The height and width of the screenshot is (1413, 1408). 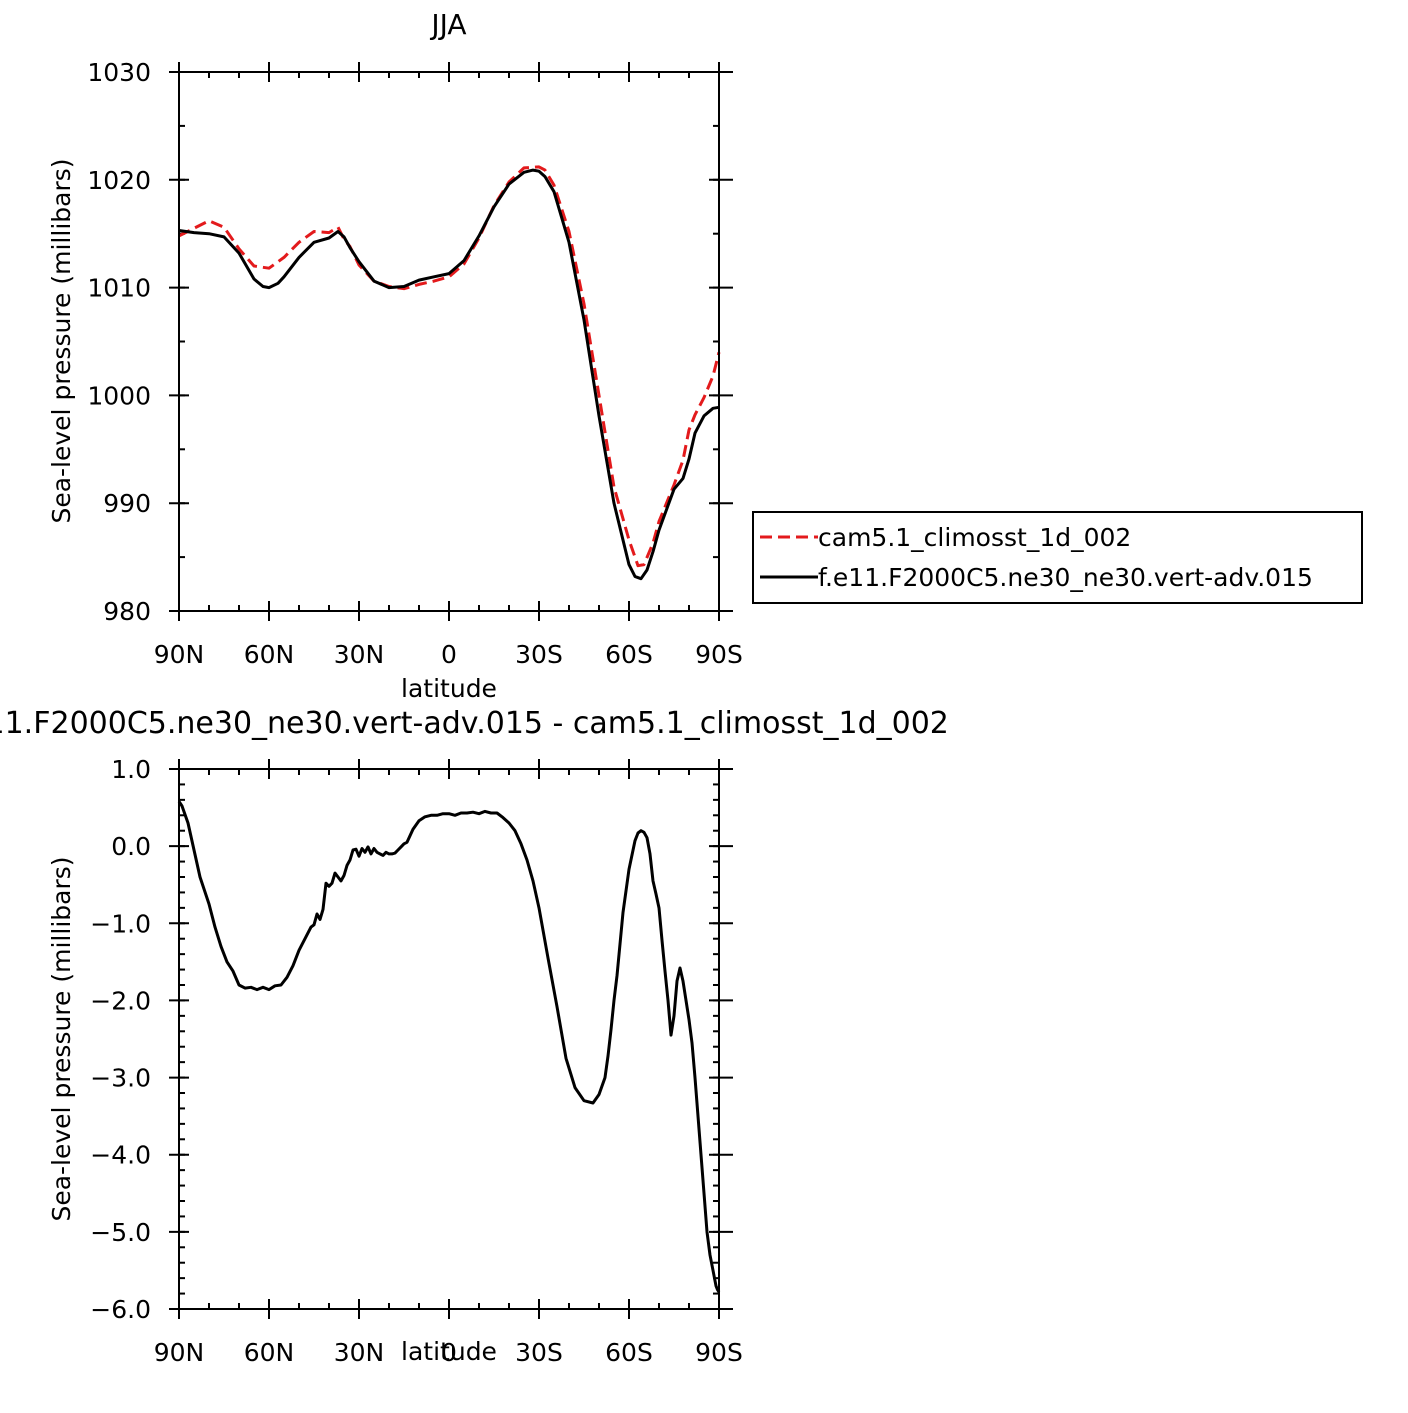 What do you see at coordinates (119, 395) in the screenshot?
I see `y-tick-label: 1000` at bounding box center [119, 395].